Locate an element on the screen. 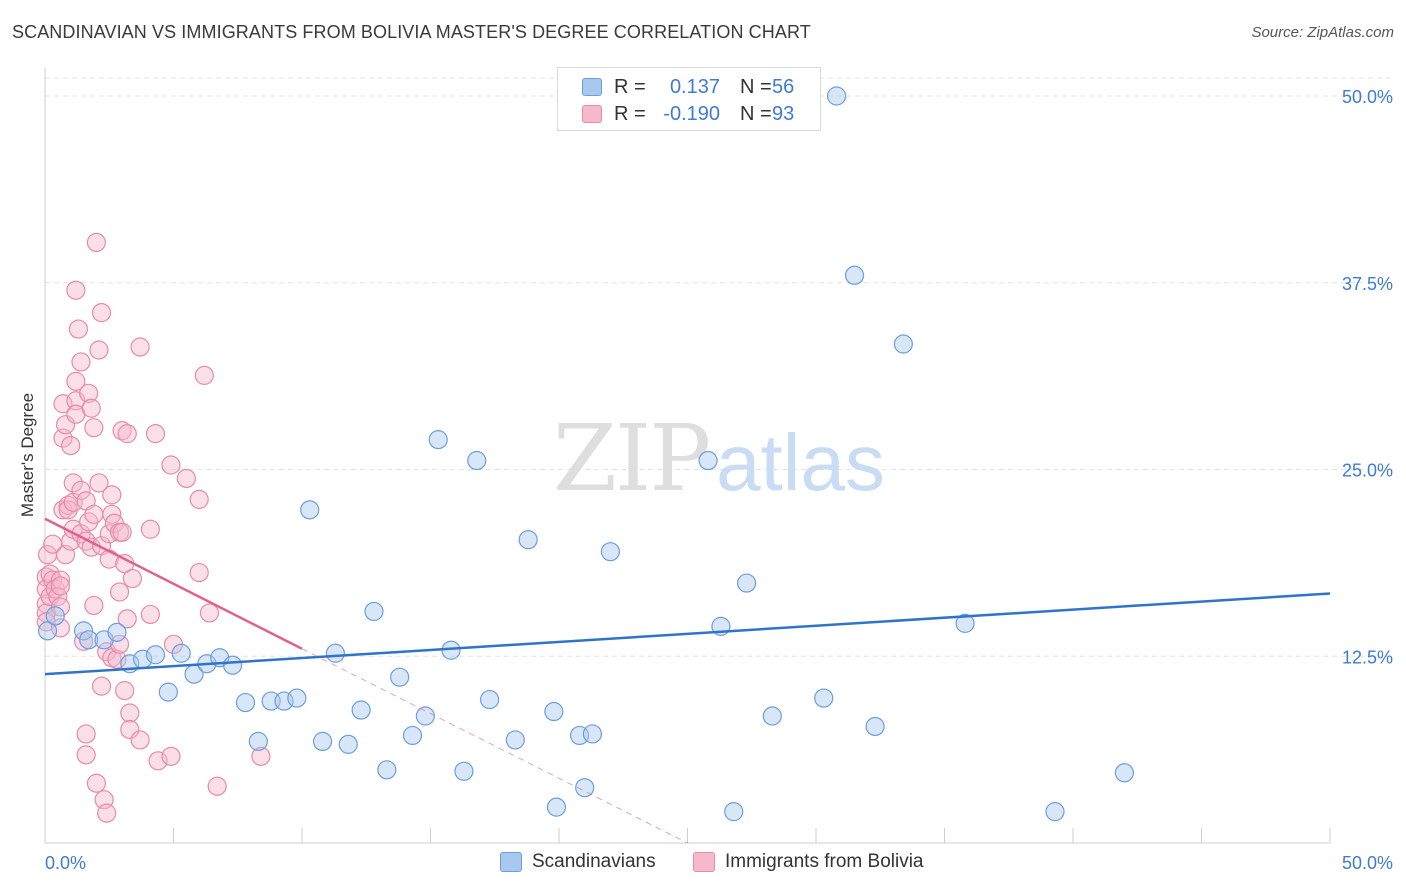  watermark-zip: ZIP is located at coordinates (631, 458).